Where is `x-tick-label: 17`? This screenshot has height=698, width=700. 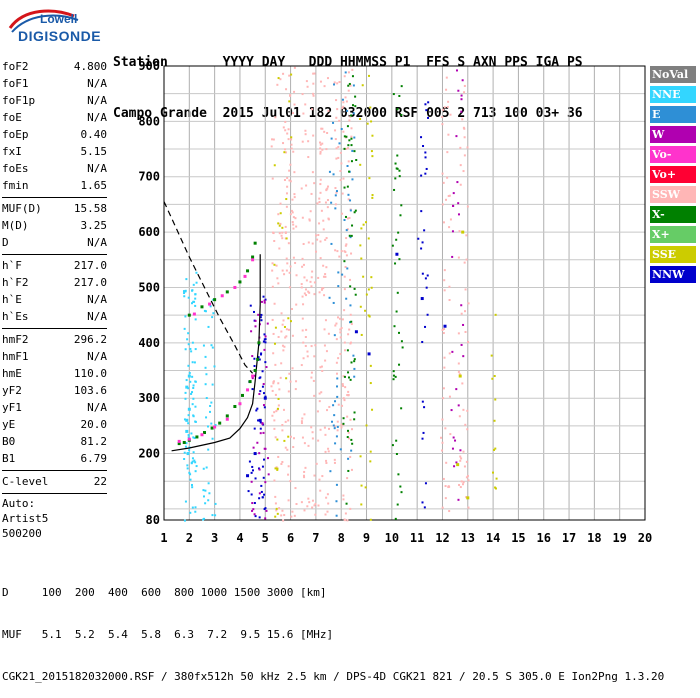
x-tick-label: 17 is located at coordinates (569, 538).